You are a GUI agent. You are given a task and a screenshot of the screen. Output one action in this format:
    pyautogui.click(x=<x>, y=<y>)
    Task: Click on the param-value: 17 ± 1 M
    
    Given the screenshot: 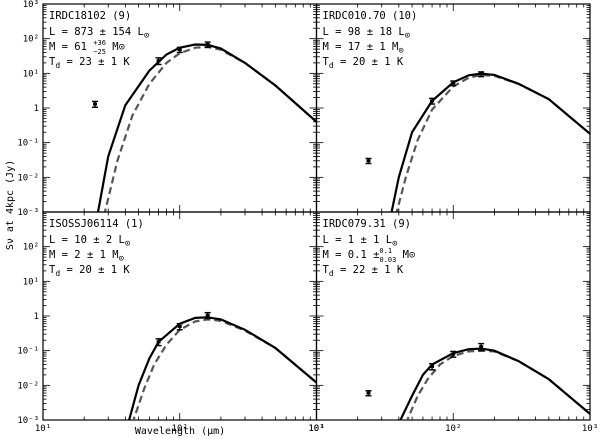 What is the action you would take?
    pyautogui.click(x=373, y=47)
    